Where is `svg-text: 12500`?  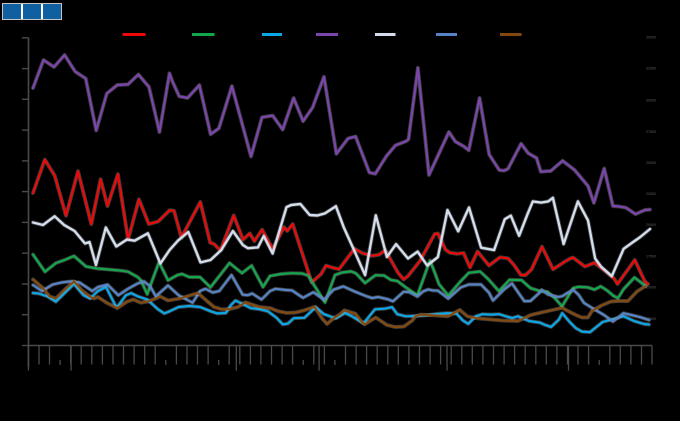 svg-text: 12500 is located at coordinates (651, 319).